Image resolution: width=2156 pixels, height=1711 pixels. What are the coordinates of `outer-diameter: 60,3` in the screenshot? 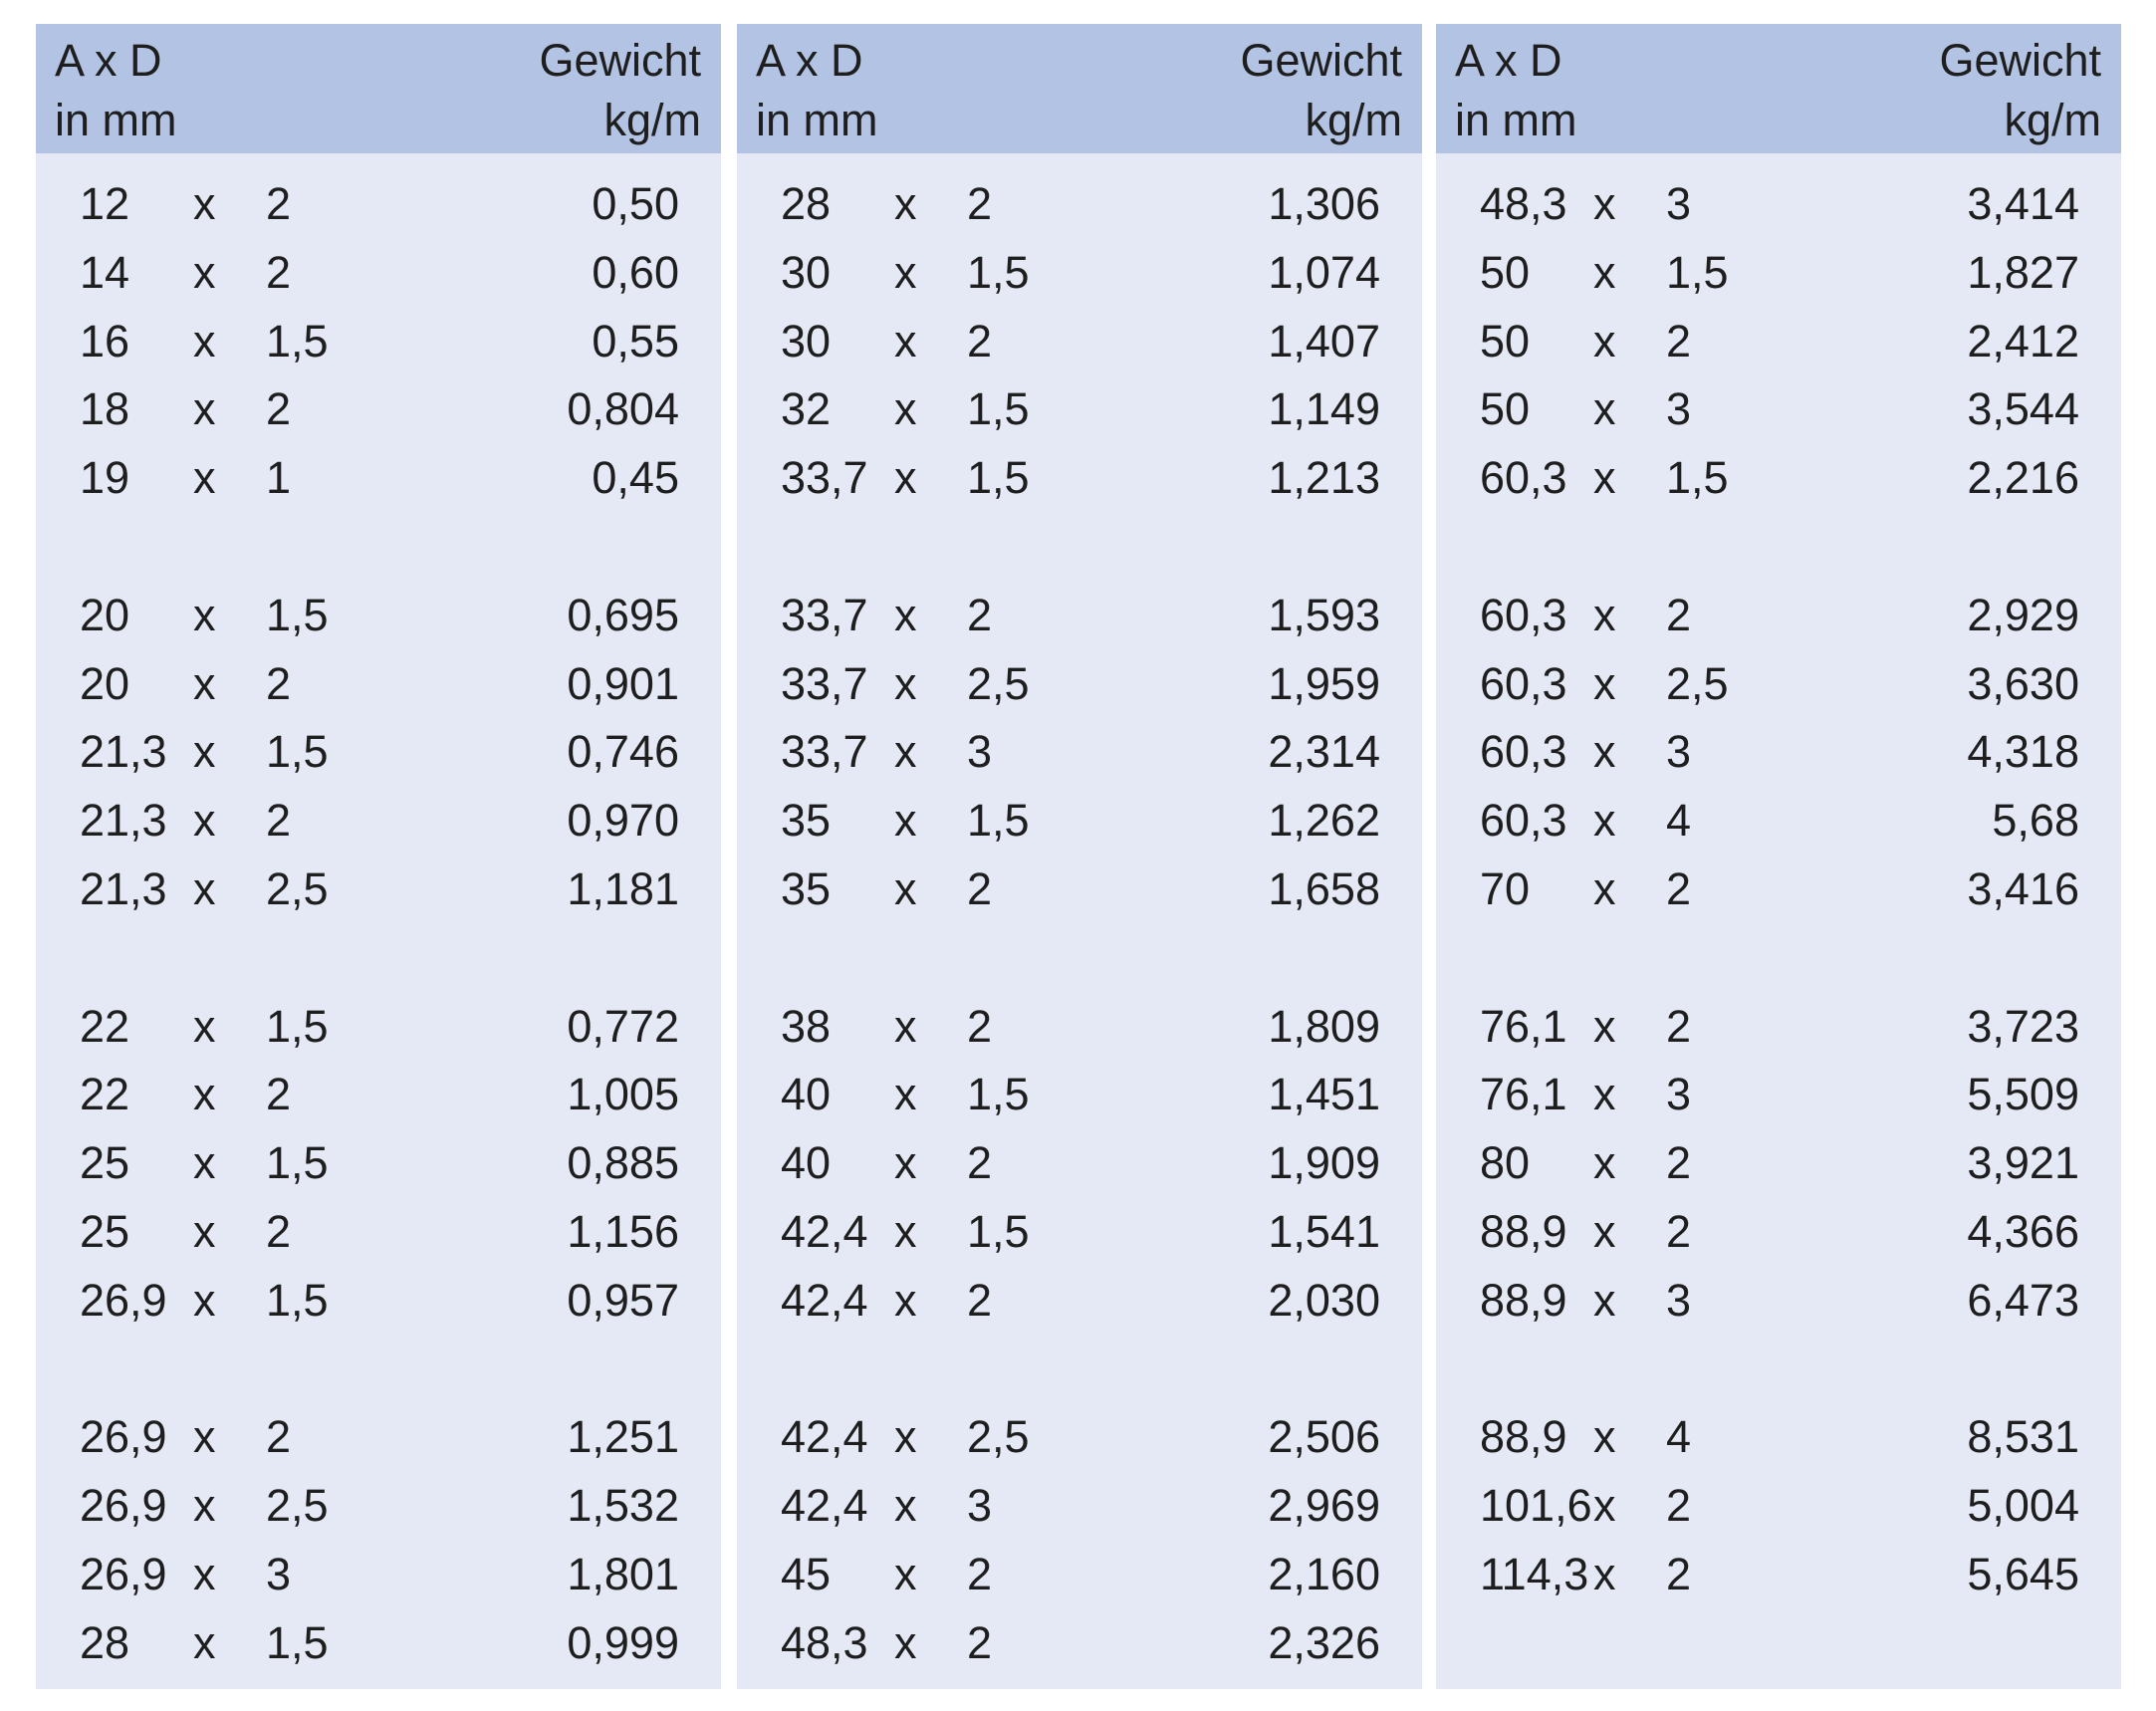 It's located at (1523, 614).